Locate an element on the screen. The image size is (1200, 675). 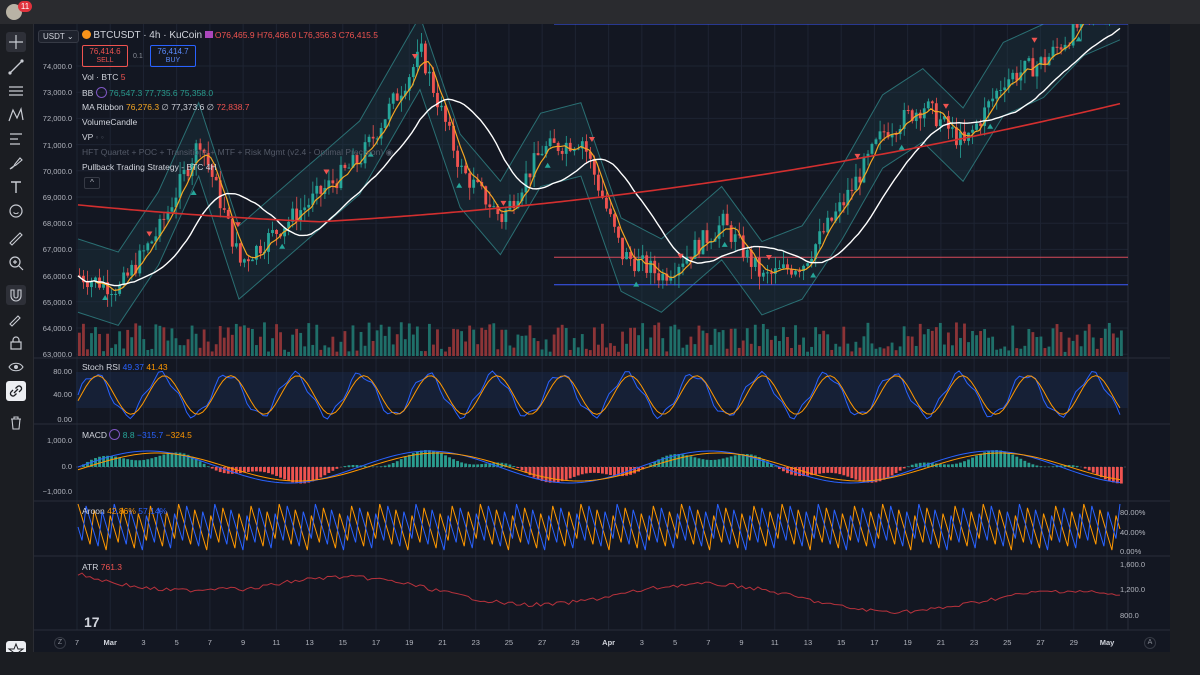
symbol-title: BTCUSDT · 4h · KuCoin is located at coordinates (148, 35).